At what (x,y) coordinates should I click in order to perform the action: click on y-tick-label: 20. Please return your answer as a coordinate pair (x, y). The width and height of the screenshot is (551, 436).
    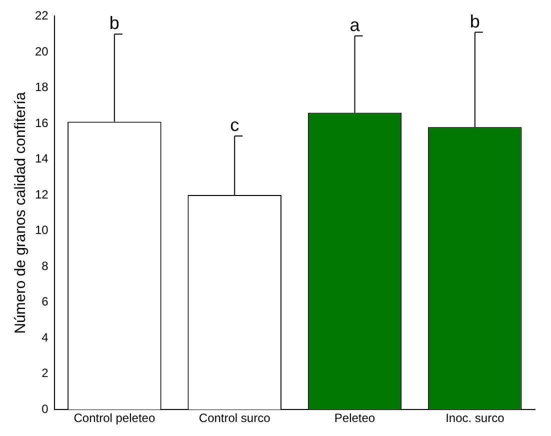
    Looking at the image, I should click on (41, 51).